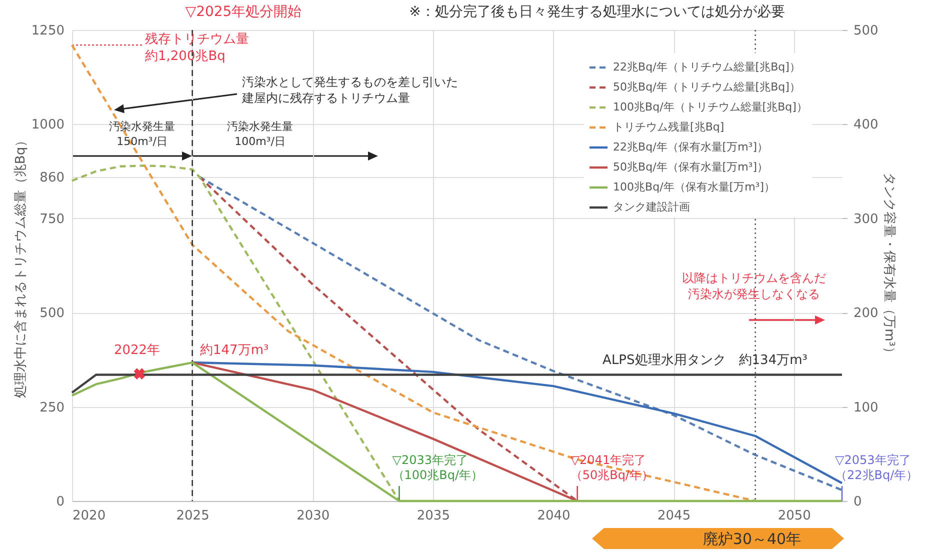 Image resolution: width=929 pixels, height=551 pixels. Describe the element at coordinates (52, 219) in the screenshot. I see `y-tick-label: 750` at that location.